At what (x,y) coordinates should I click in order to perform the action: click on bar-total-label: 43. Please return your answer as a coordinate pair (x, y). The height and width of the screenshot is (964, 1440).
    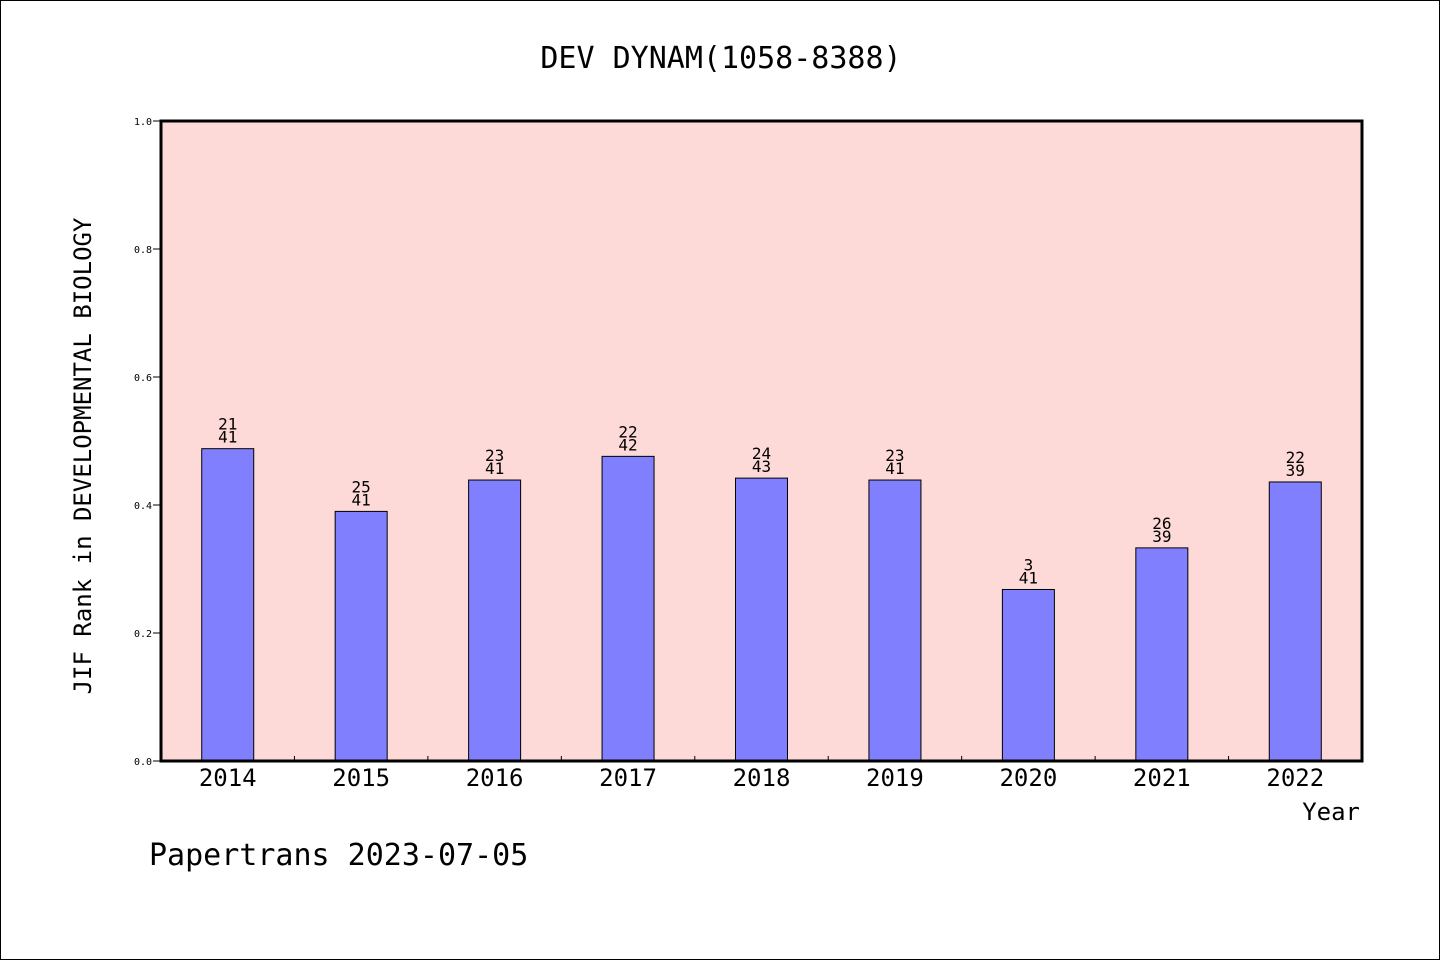
    Looking at the image, I should click on (761, 466).